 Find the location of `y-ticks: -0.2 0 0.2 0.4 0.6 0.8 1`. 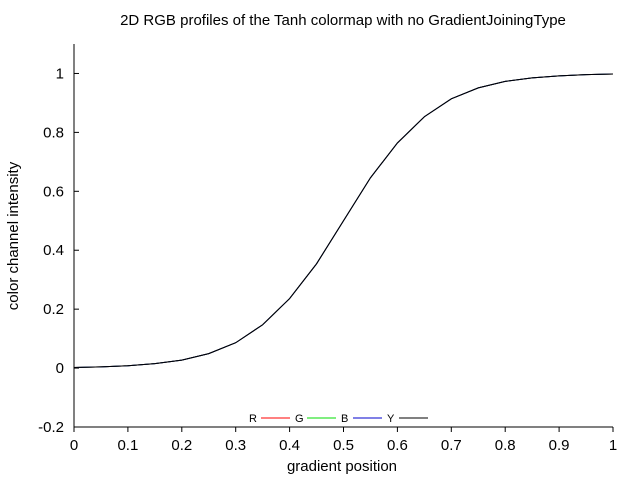

y-ticks: -0.2 0 0.2 0.4 0.6 0.8 1 is located at coordinates (58, 250).